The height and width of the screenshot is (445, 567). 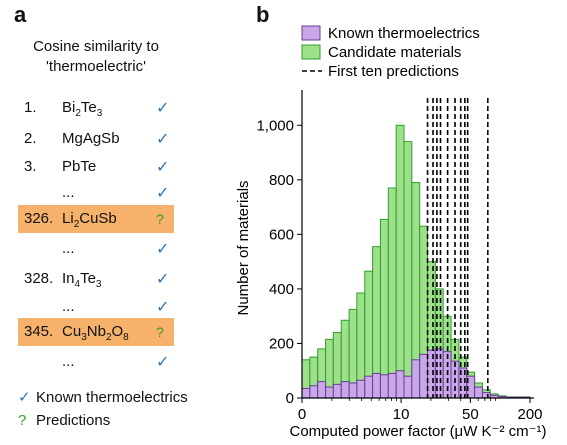 What do you see at coordinates (39, 331) in the screenshot?
I see `rank-number: 345.` at bounding box center [39, 331].